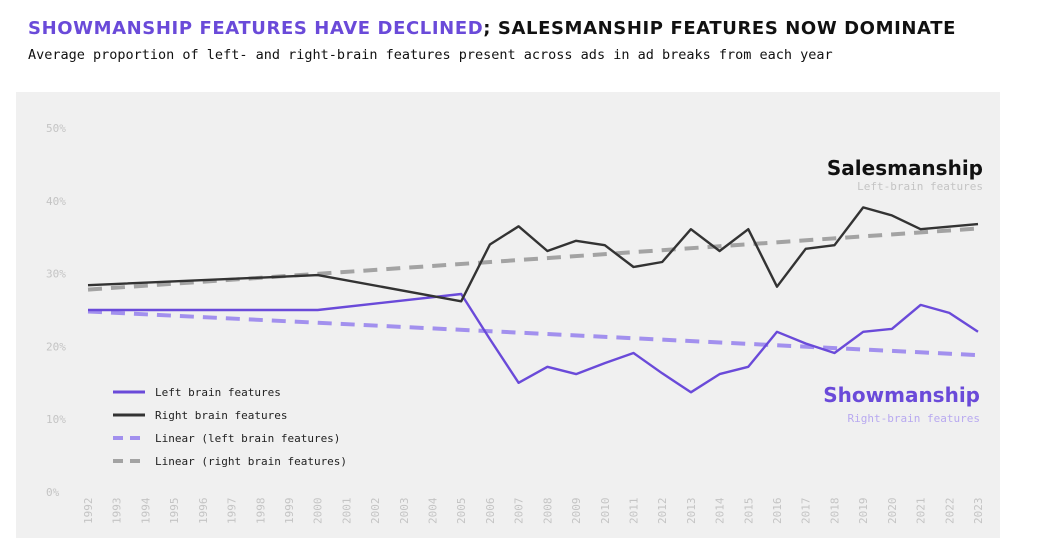 This screenshot has width=1052, height=546. I want to click on x-tick-label: 2022, so click(949, 511).